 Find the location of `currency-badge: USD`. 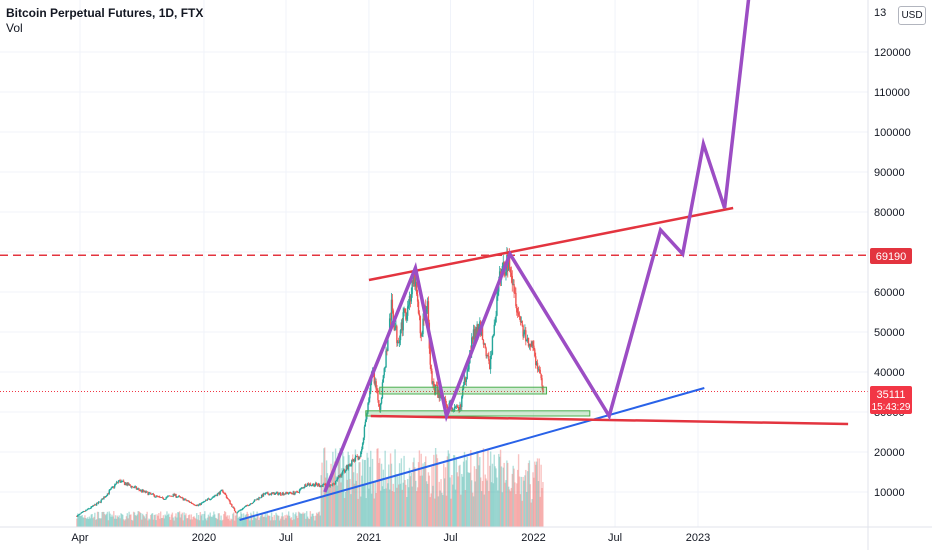

currency-badge: USD is located at coordinates (912, 15).